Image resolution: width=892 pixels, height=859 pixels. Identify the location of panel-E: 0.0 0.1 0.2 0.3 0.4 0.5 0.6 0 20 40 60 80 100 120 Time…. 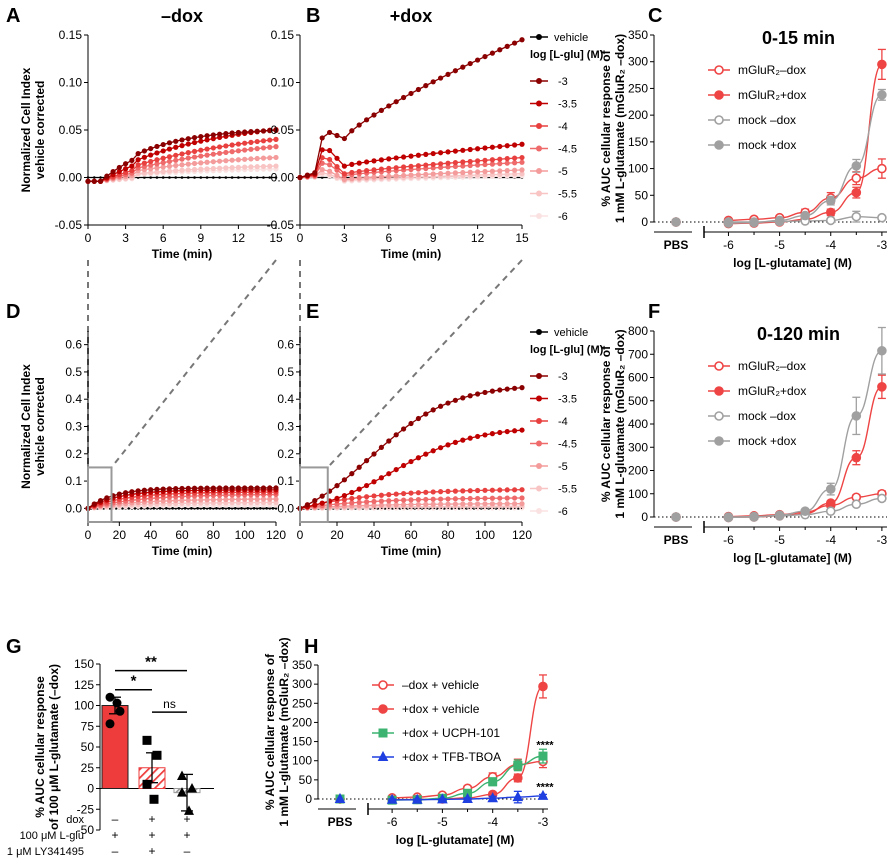
(404, 444).